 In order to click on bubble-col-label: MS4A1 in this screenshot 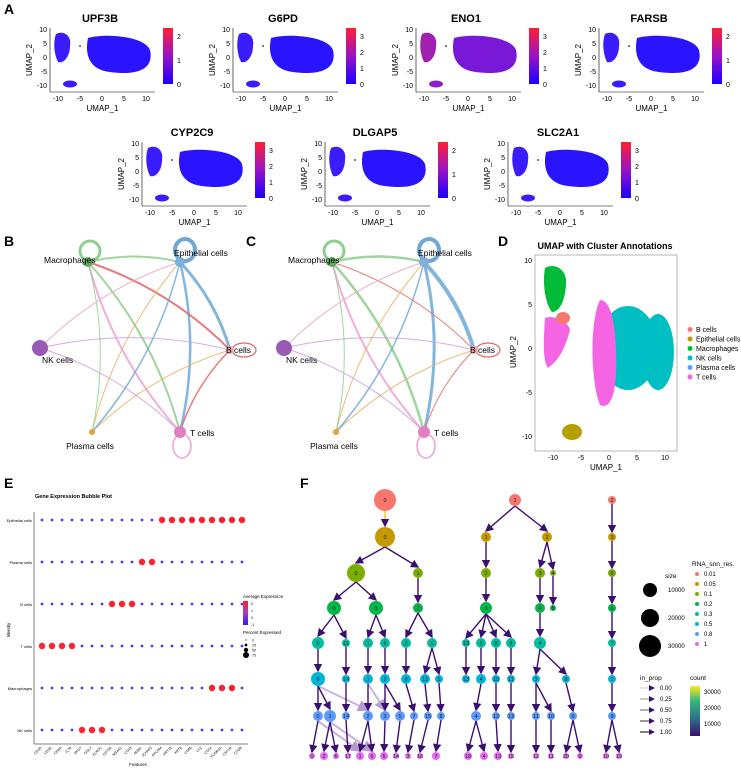, I will do `click(117, 751)`.